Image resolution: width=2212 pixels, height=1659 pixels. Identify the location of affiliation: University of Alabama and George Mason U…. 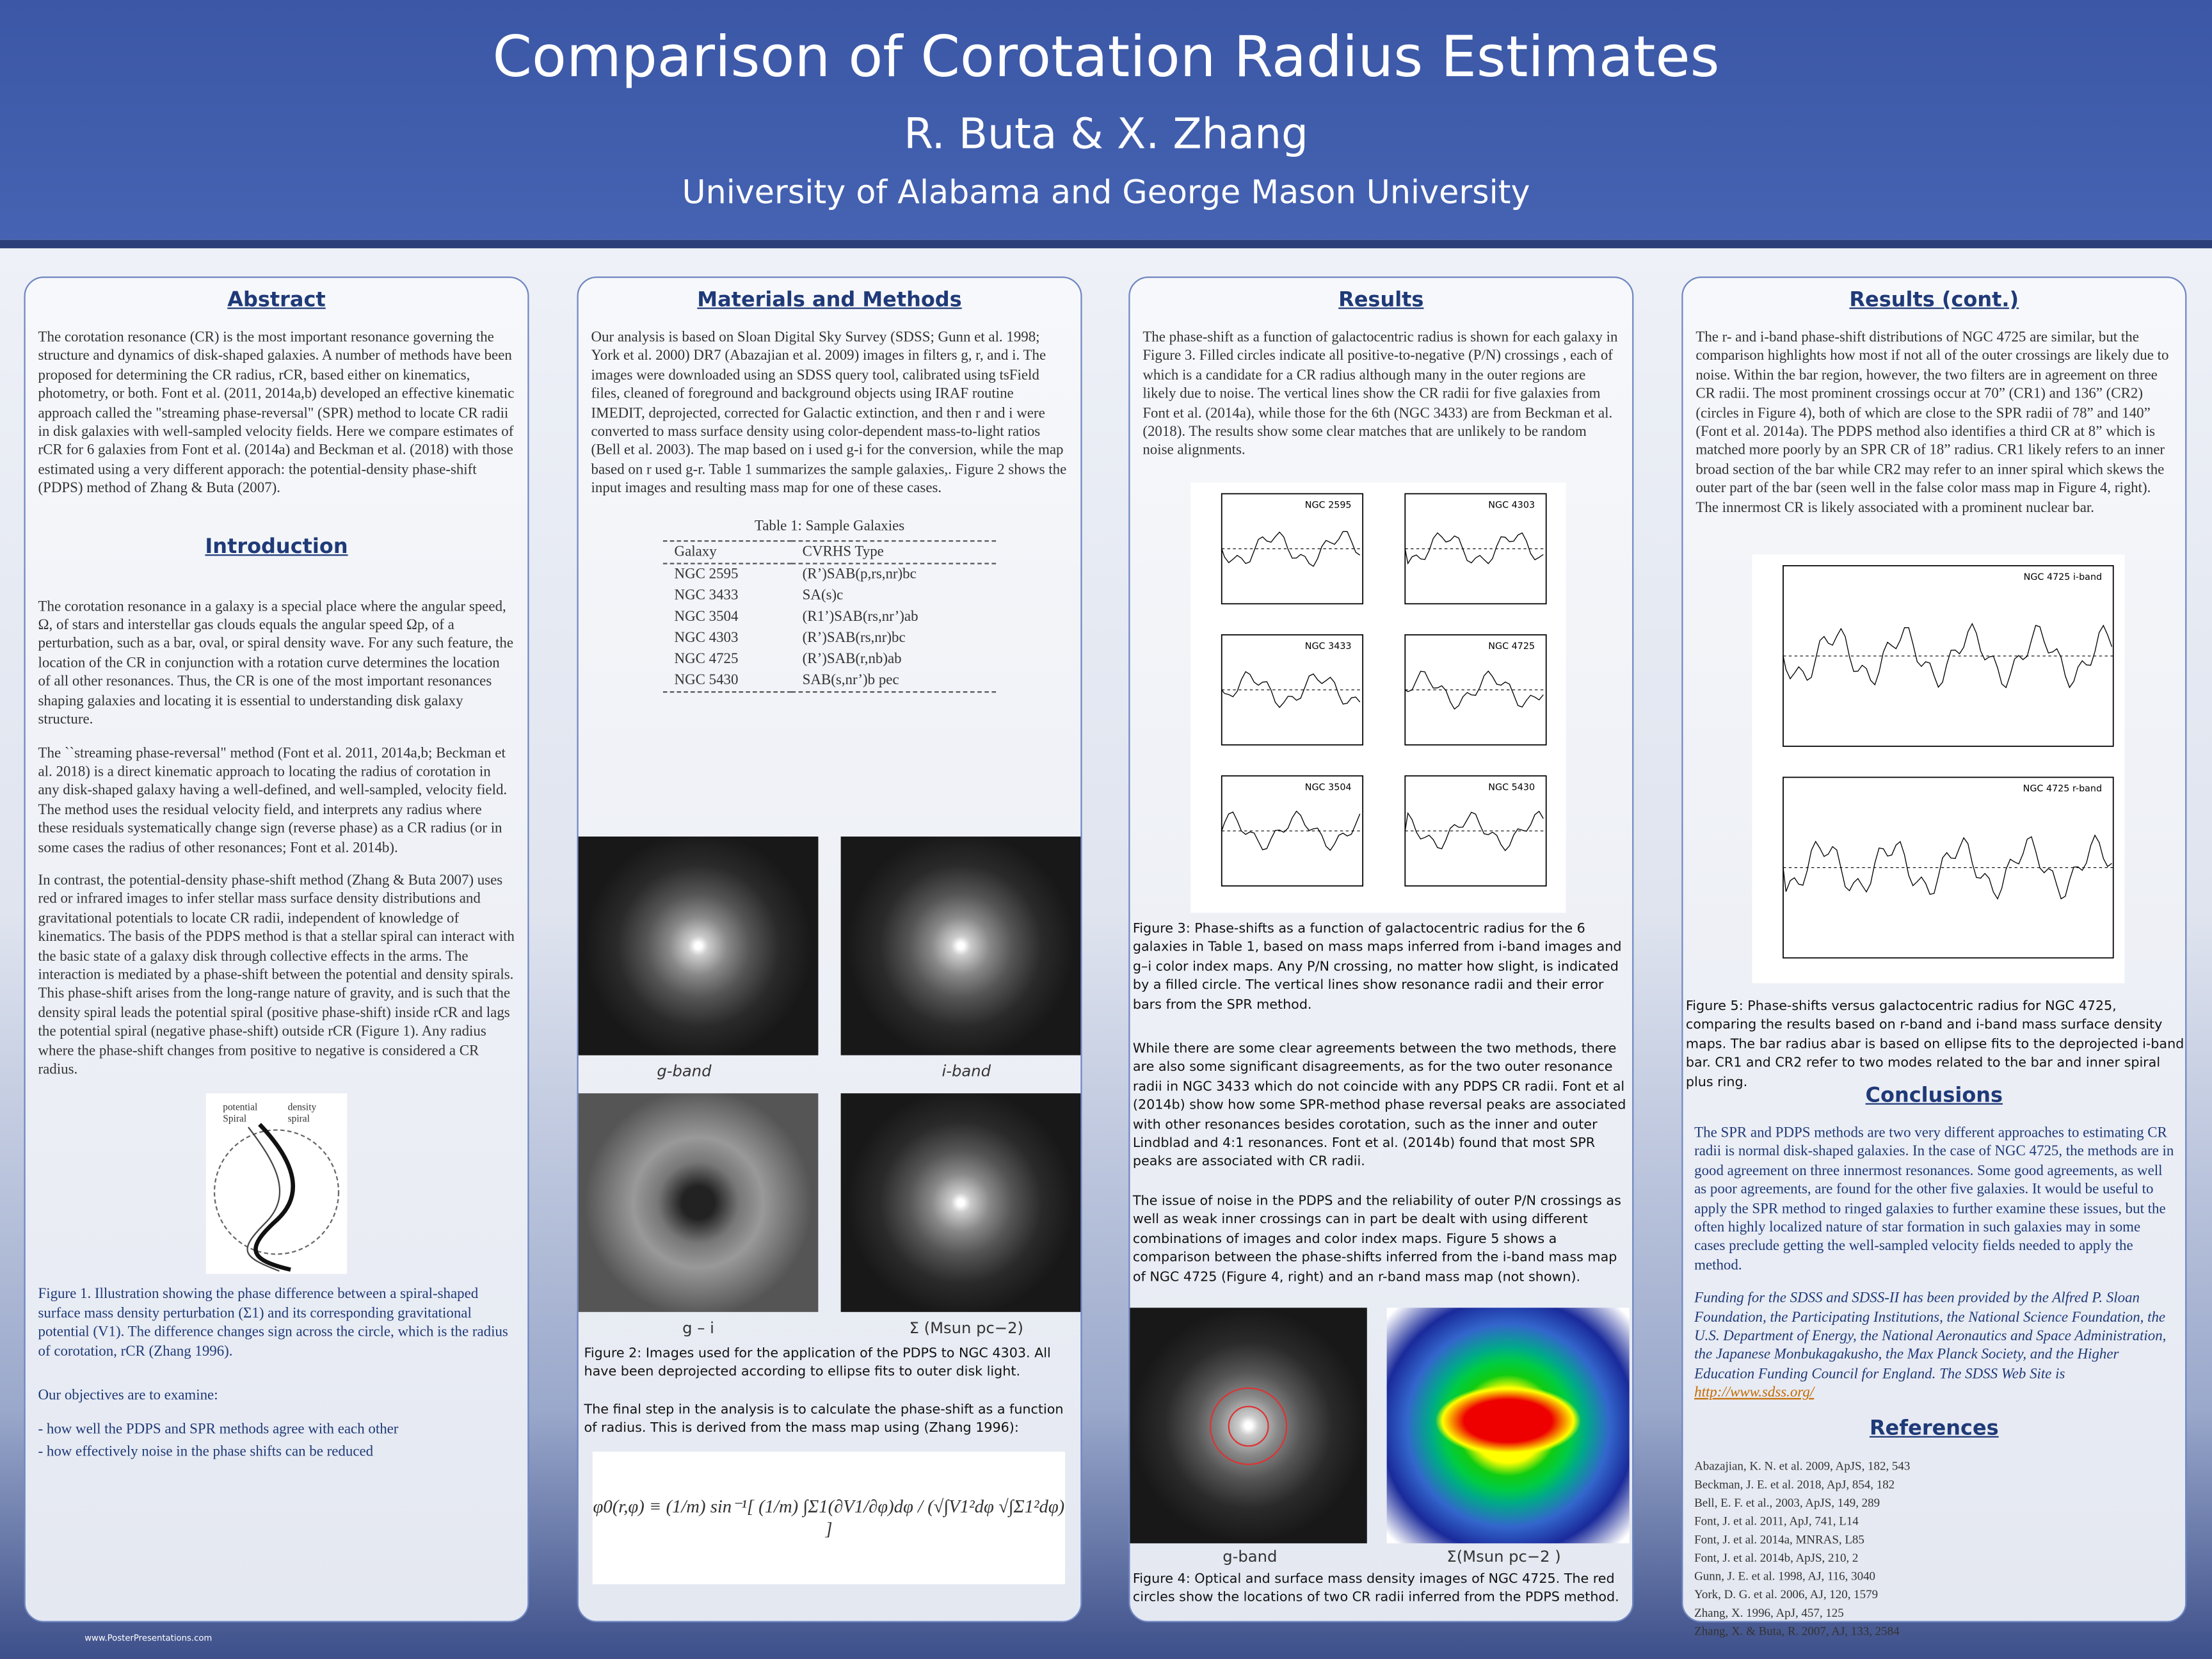
(1106, 193).